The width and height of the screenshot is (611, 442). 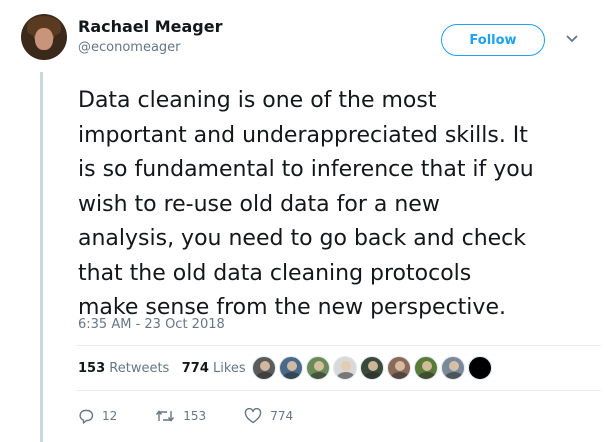 What do you see at coordinates (110, 416) in the screenshot?
I see `reply-count: 12` at bounding box center [110, 416].